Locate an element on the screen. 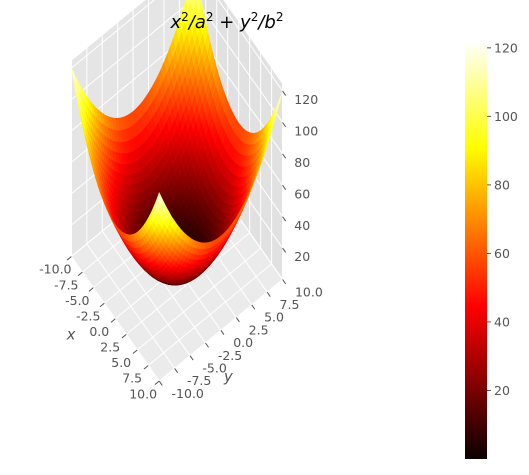 This screenshot has width=529, height=475. colorbar-tick-label: 100 is located at coordinates (506, 116).